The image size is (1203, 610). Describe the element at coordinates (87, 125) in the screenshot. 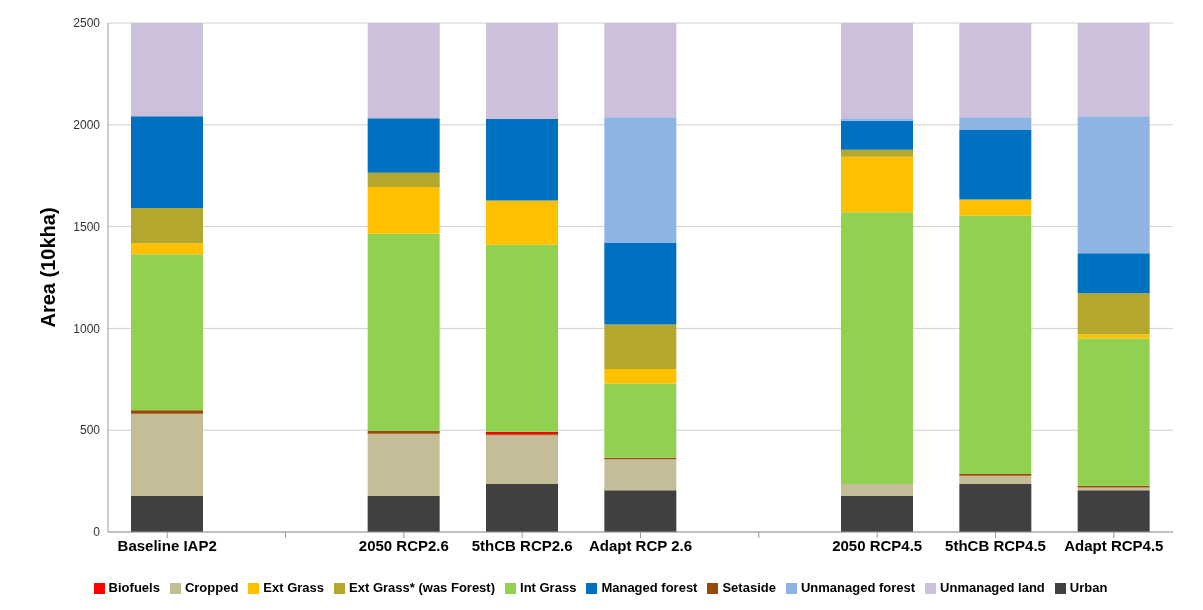

I see `y-tick-label: 2000` at that location.